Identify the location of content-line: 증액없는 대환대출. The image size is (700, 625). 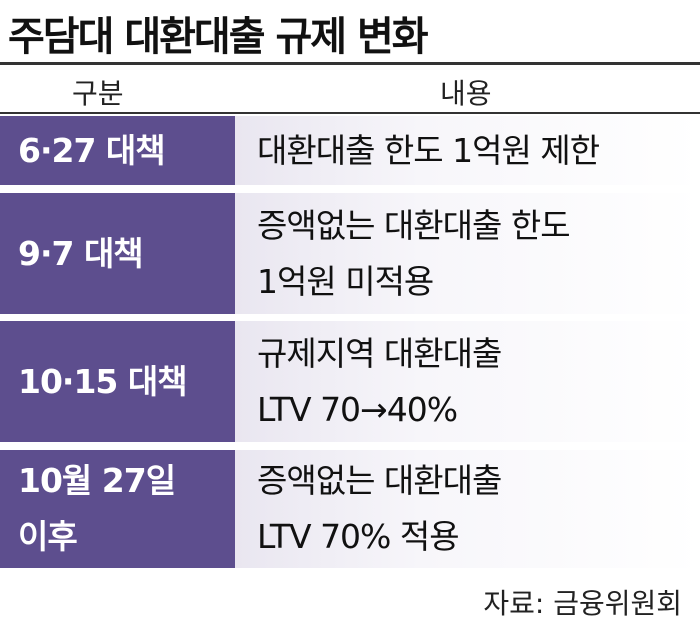
(379, 480).